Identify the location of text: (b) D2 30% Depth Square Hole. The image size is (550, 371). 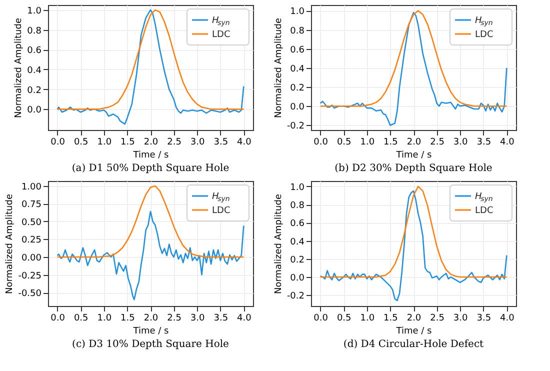
(413, 168).